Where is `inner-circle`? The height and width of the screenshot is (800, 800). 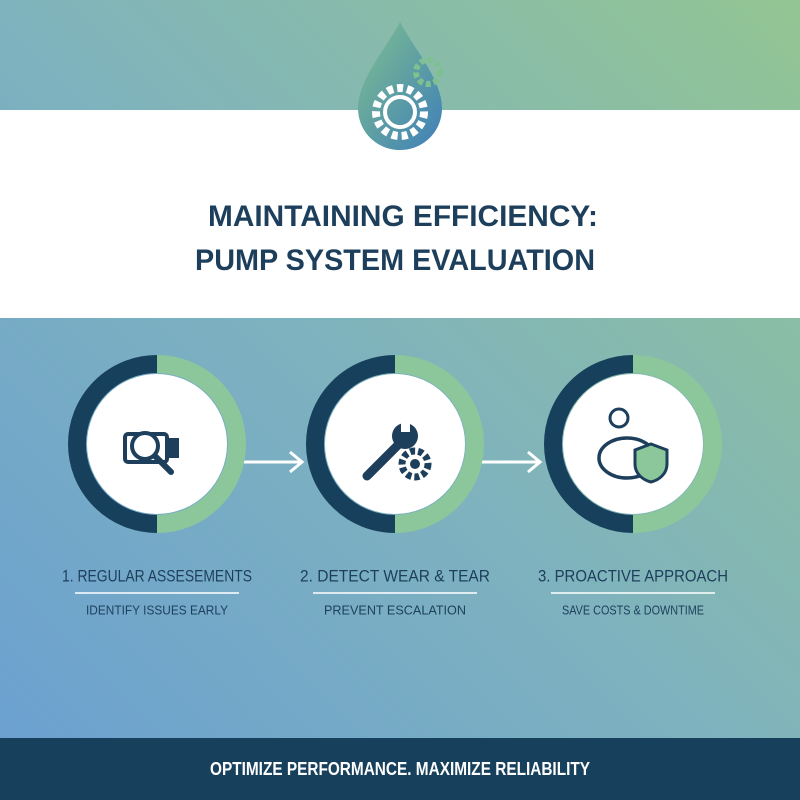
inner-circle is located at coordinates (633, 444).